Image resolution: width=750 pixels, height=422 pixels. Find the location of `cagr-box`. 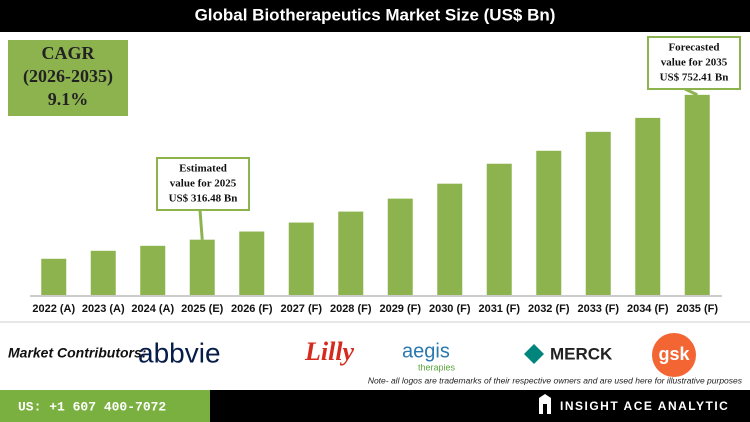

cagr-box is located at coordinates (68, 78).